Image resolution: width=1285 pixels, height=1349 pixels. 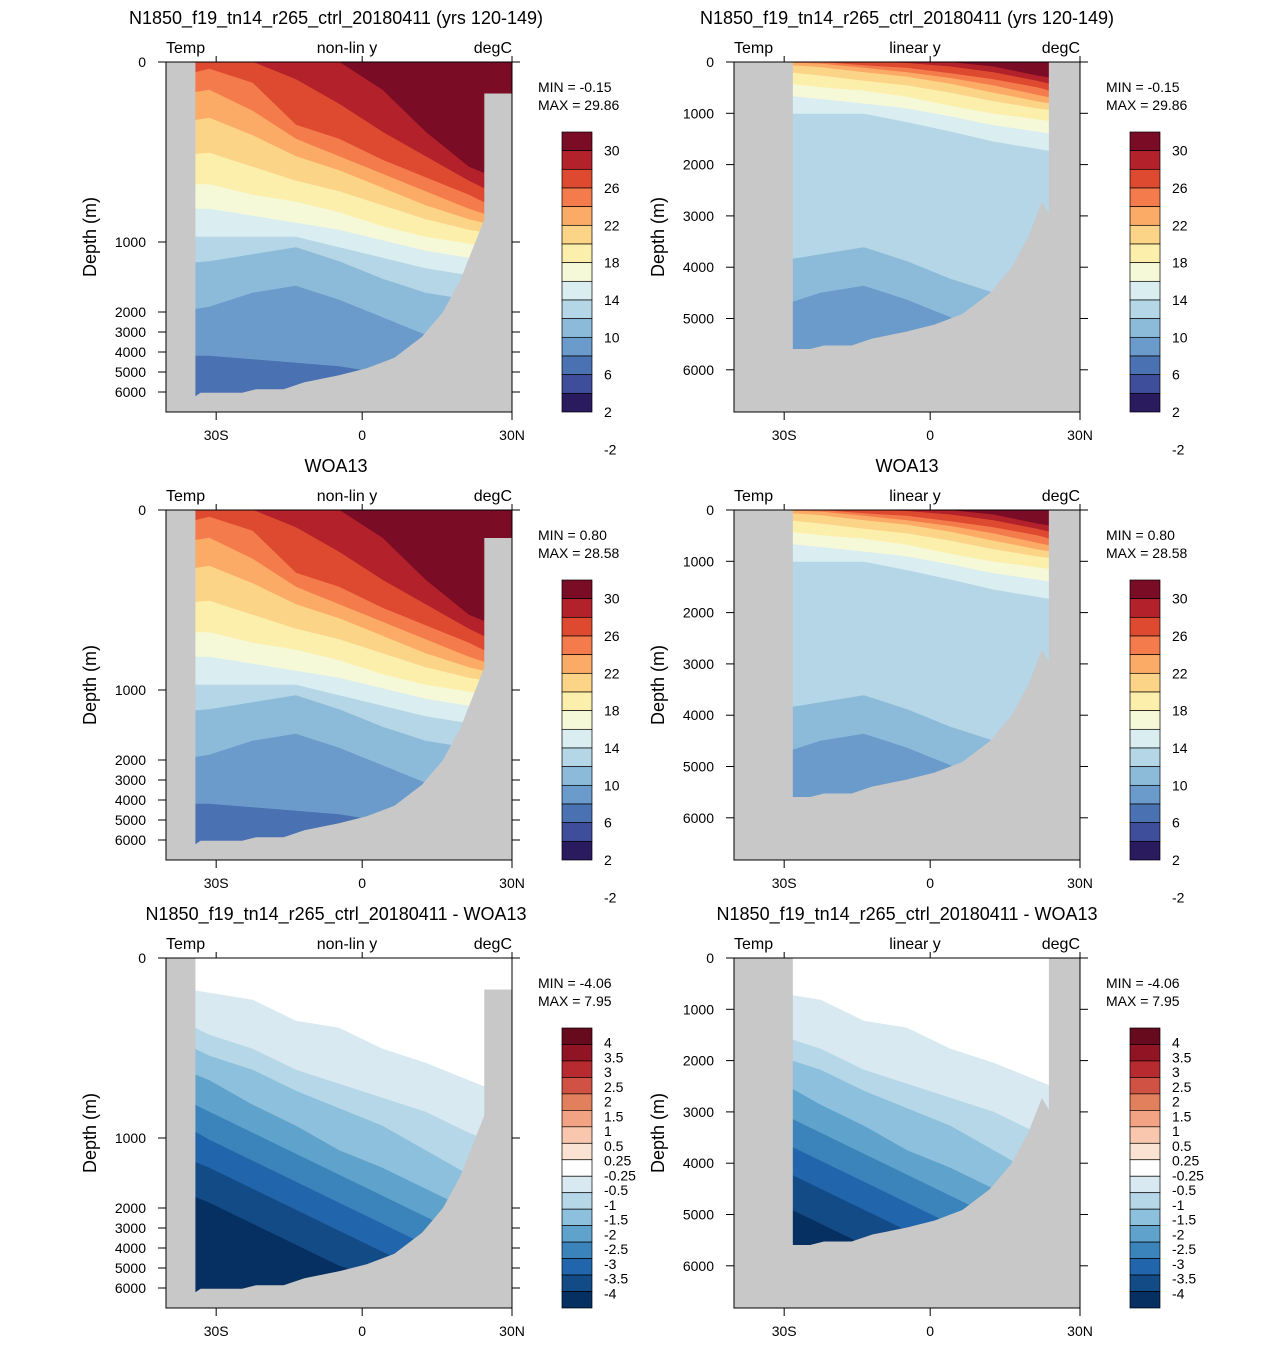 I want to click on max-text: MAX = 29.86, so click(x=1147, y=105).